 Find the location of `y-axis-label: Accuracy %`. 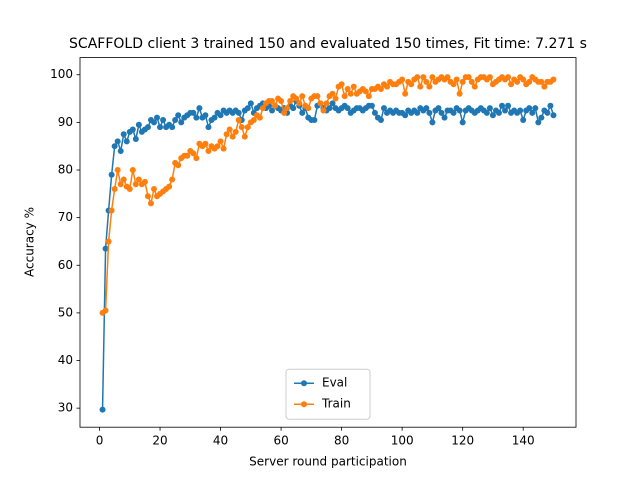

y-axis-label: Accuracy % is located at coordinates (30, 242).